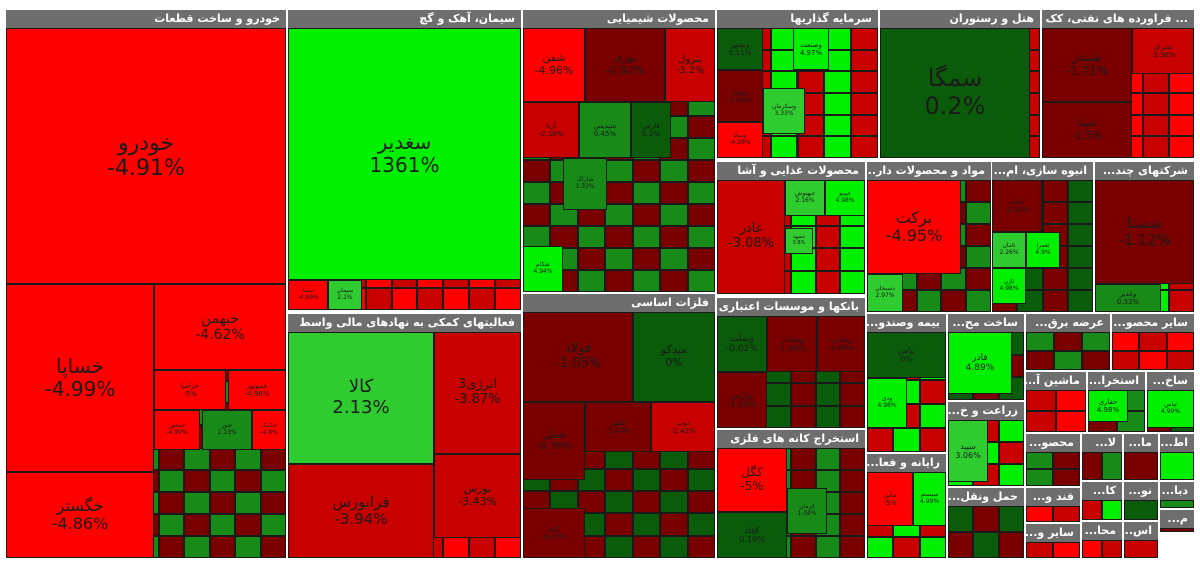  I want to click on stock-tile: خگستر -4.86%, so click(80, 515).